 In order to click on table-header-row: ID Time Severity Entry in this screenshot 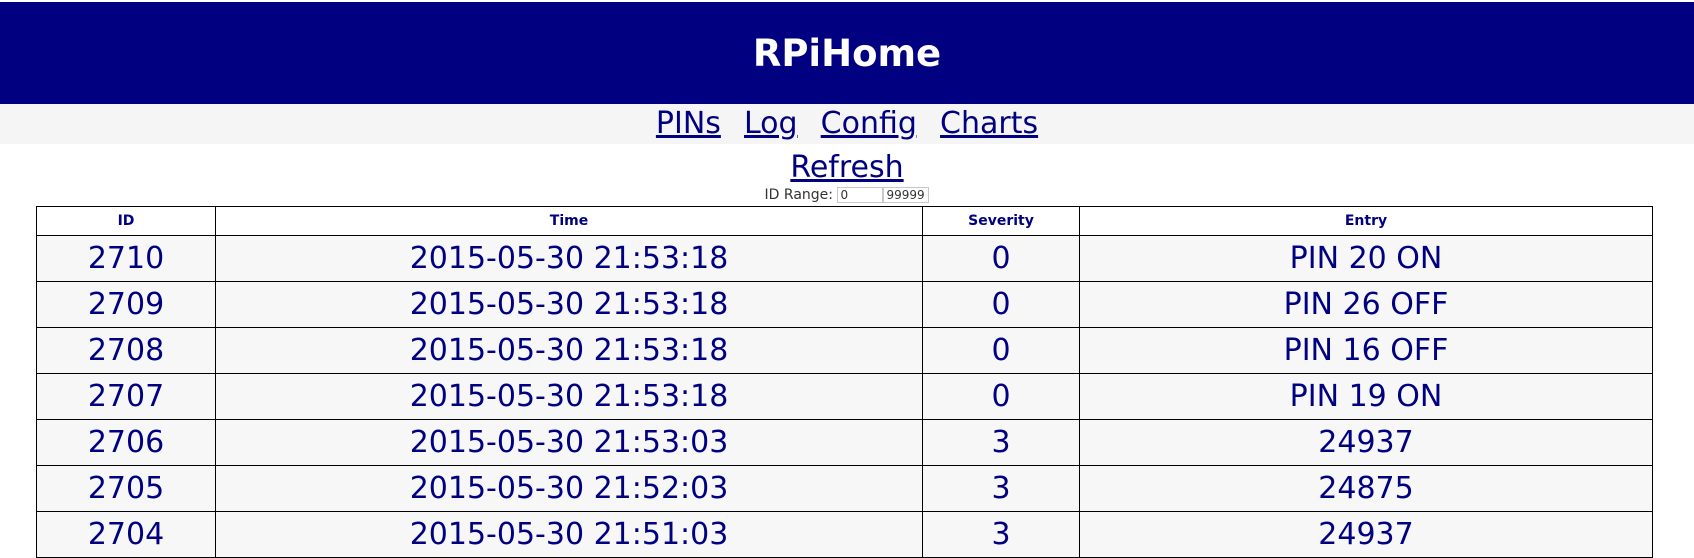, I will do `click(844, 221)`.